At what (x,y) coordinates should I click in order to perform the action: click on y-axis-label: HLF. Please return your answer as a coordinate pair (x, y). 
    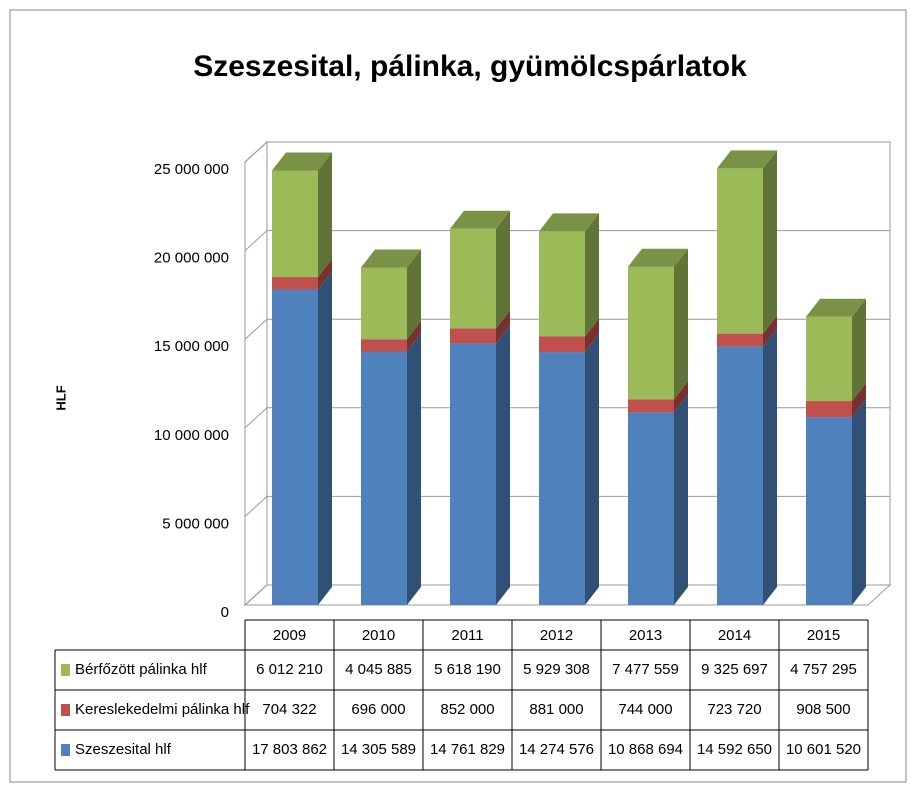
    Looking at the image, I should click on (60, 397).